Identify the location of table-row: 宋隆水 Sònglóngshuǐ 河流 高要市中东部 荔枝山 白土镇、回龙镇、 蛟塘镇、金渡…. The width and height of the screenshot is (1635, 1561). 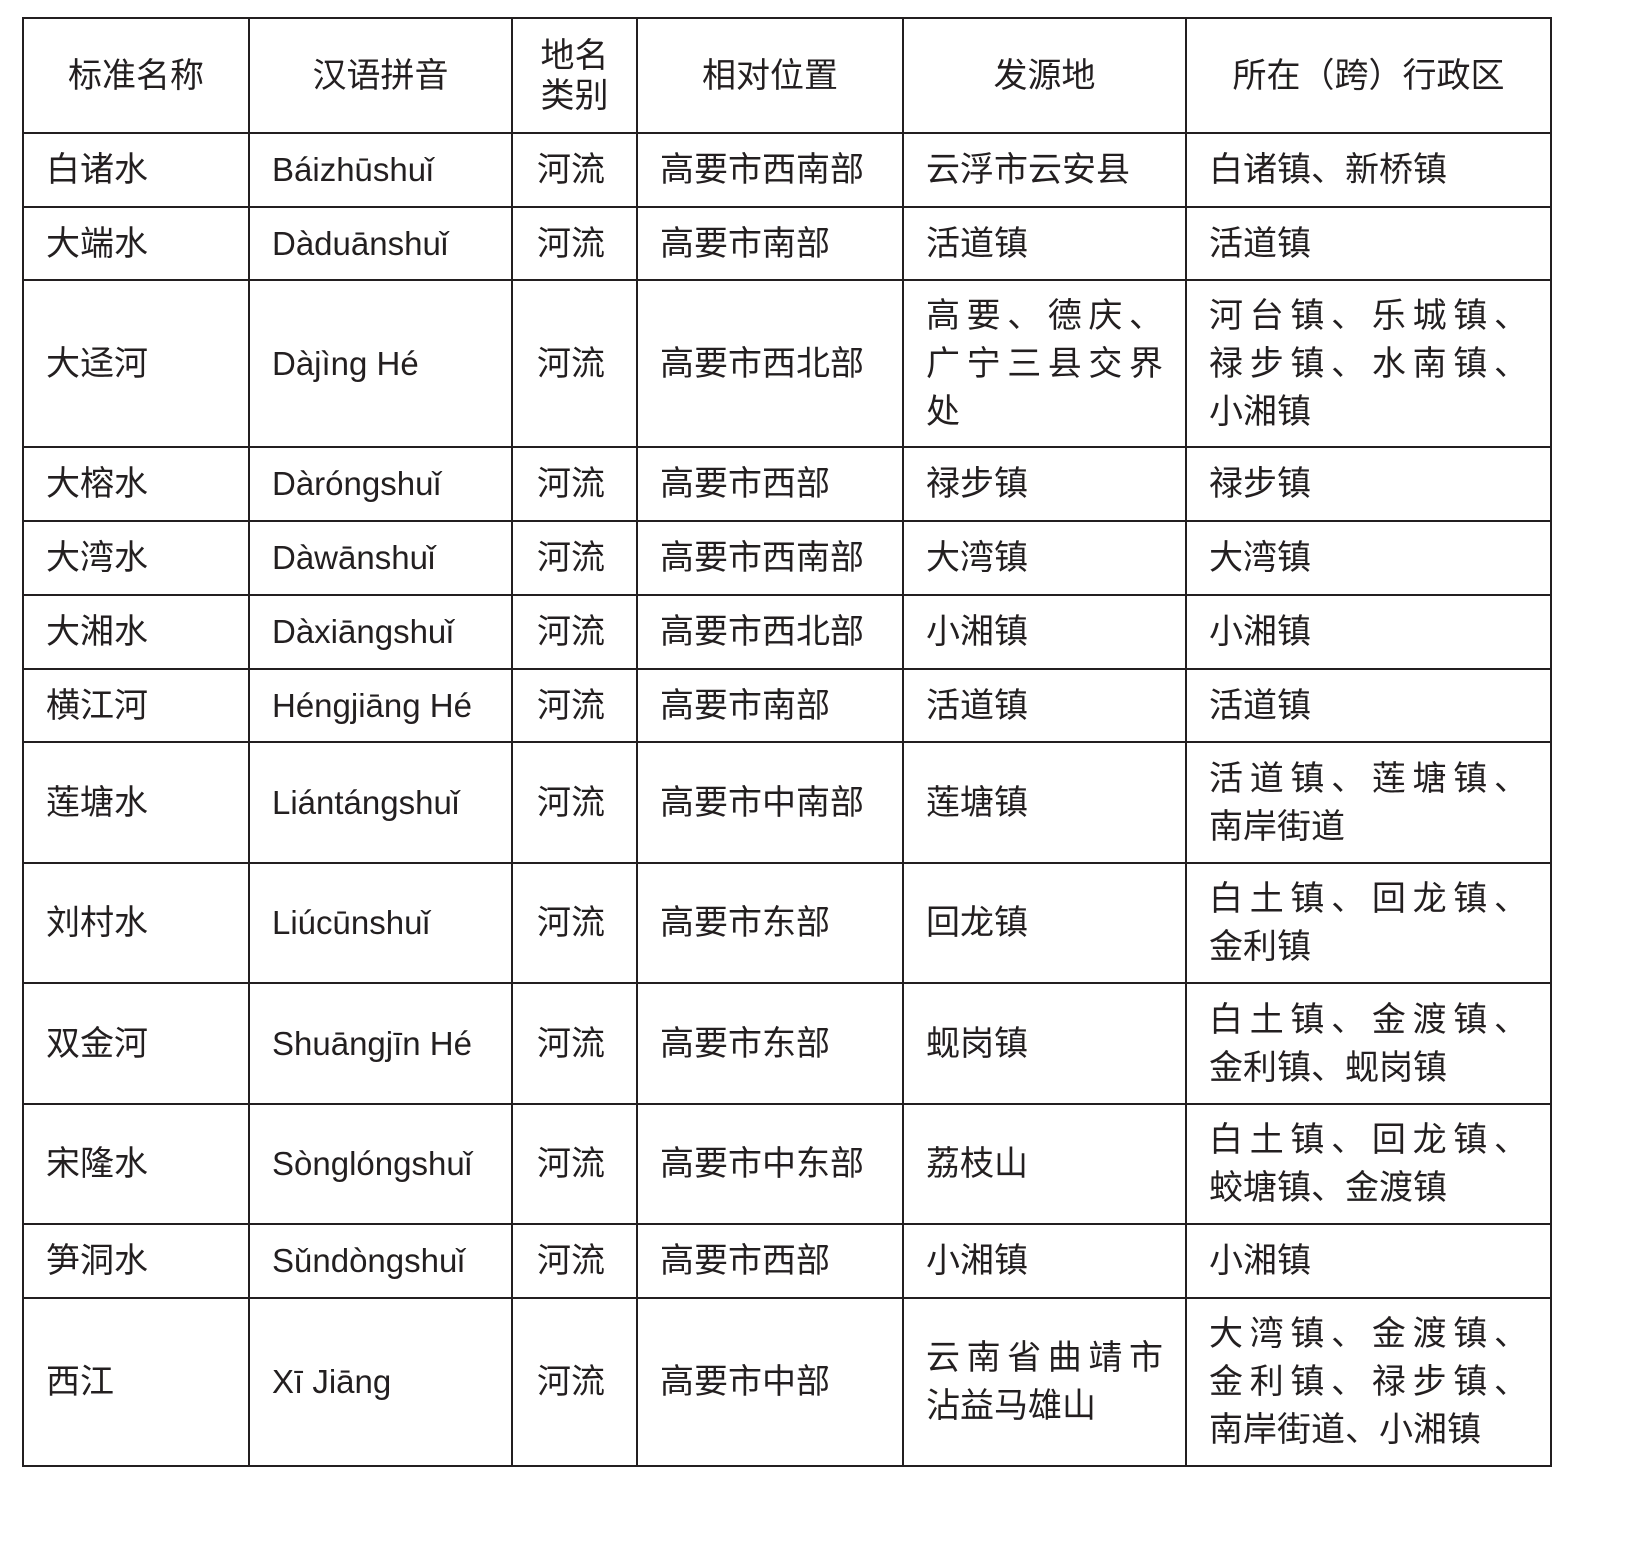
(787, 1164).